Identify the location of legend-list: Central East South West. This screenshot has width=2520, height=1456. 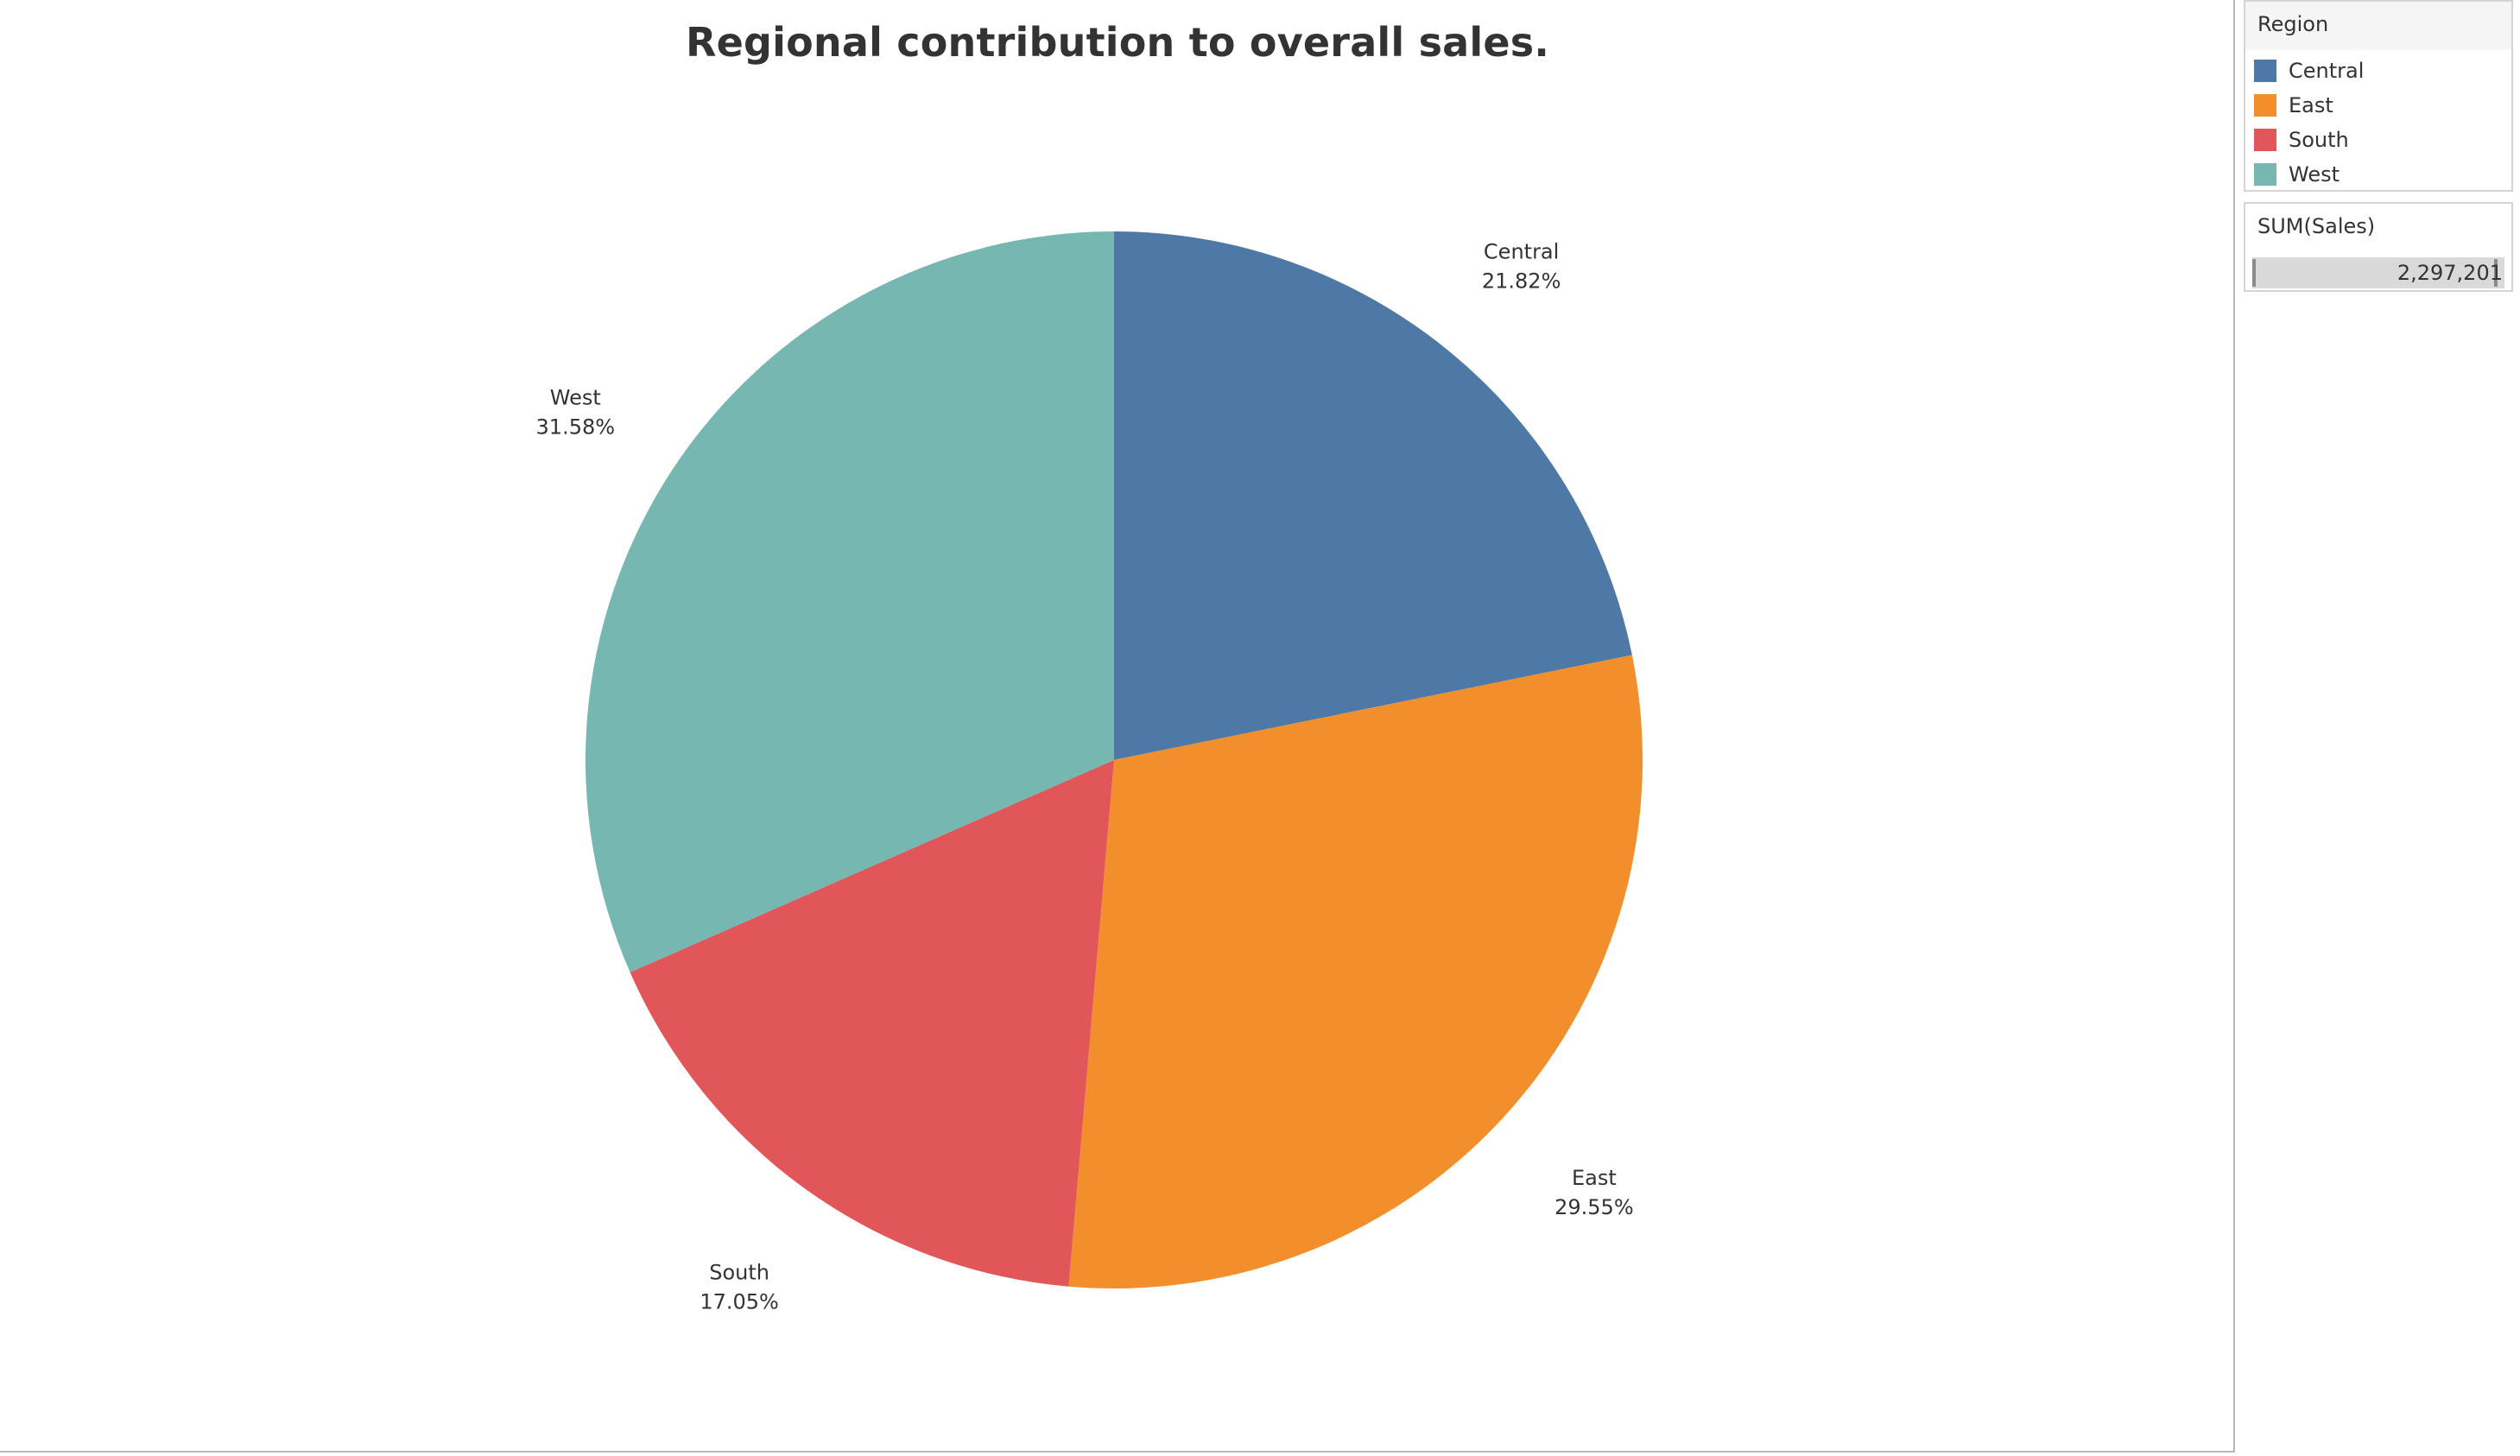
(2378, 121).